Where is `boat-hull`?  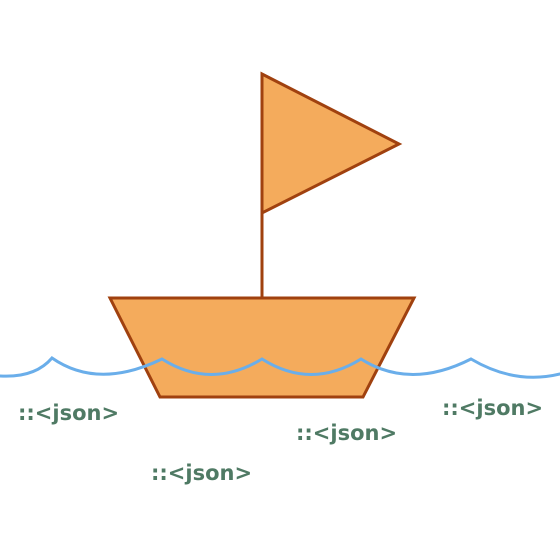
boat-hull is located at coordinates (262, 347).